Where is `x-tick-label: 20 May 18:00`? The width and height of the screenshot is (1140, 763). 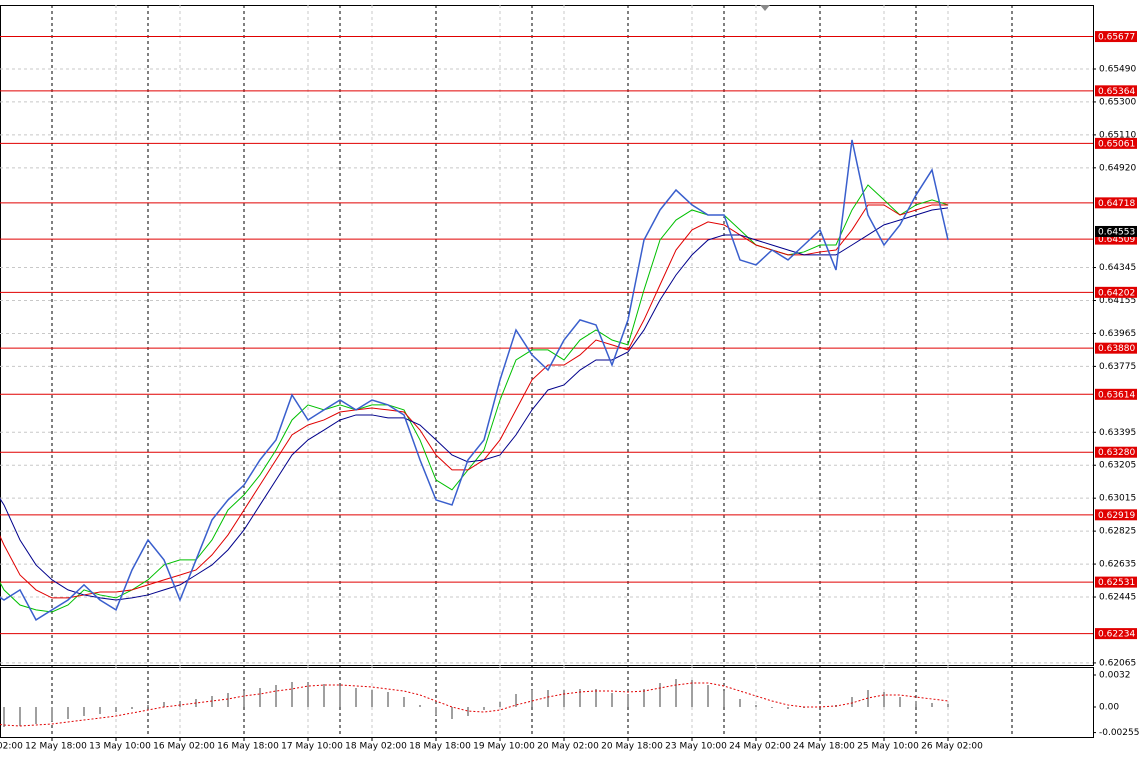
x-tick-label: 20 May 18:00 is located at coordinates (632, 747).